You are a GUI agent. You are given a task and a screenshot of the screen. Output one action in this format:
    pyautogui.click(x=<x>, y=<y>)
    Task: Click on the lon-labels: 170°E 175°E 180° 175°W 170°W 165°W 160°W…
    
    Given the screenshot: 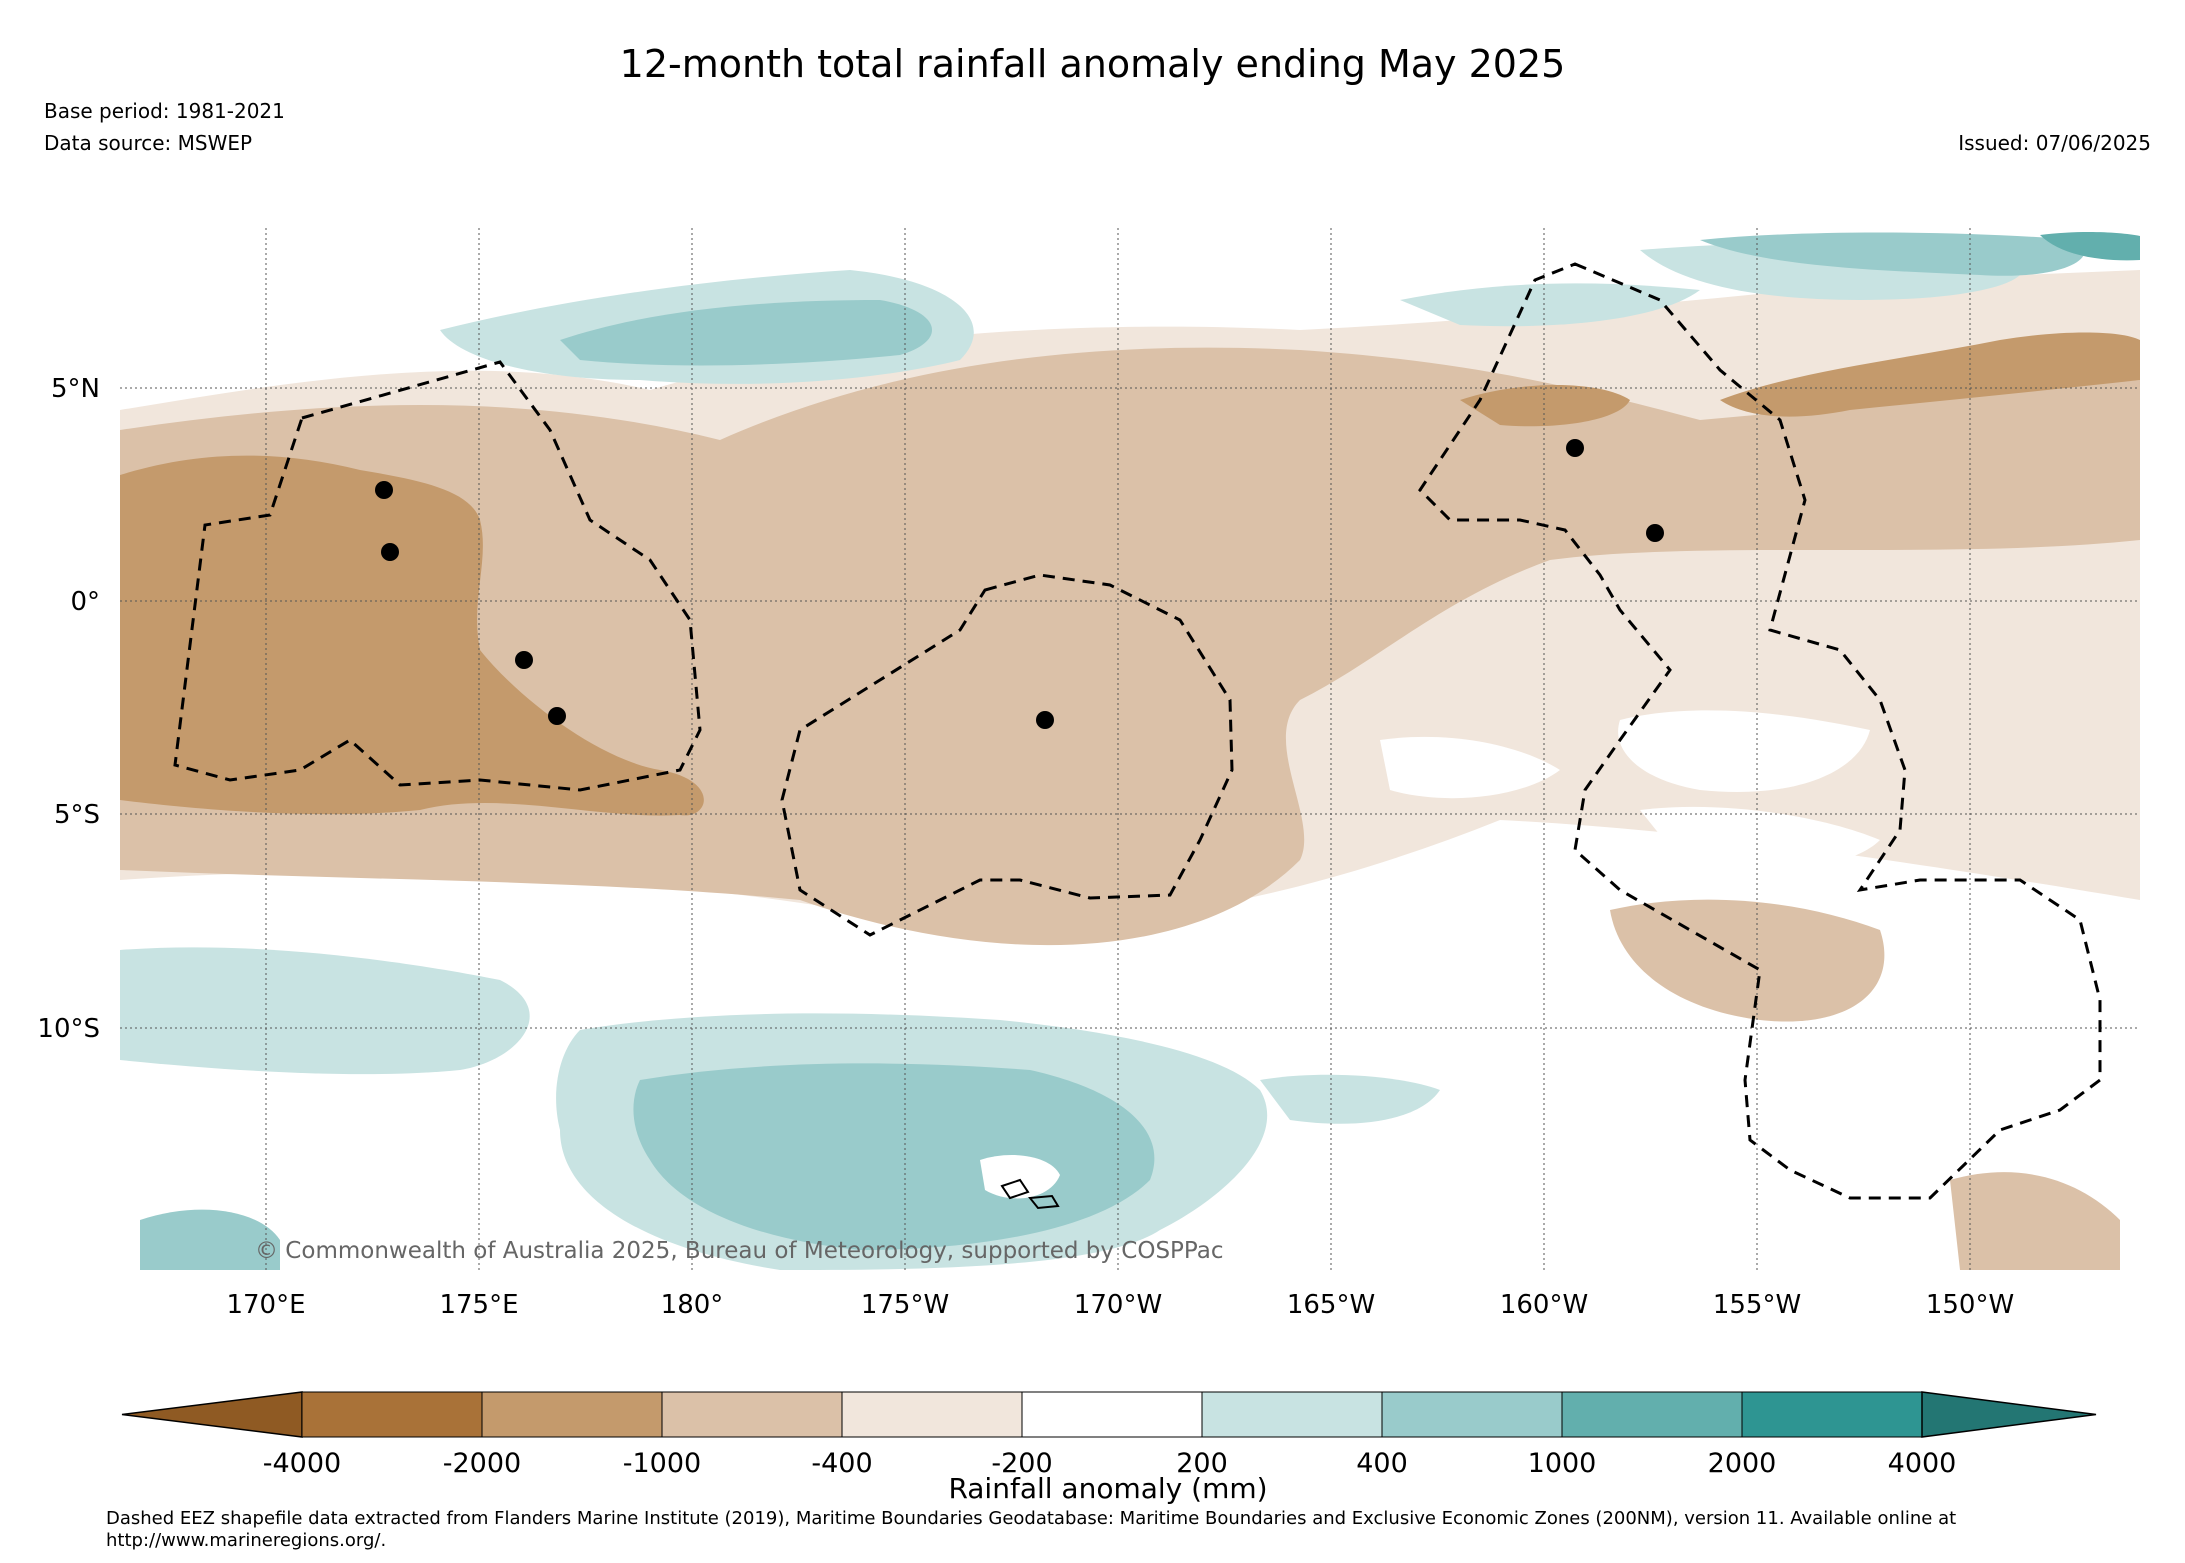 What is the action you would take?
    pyautogui.click(x=1120, y=1305)
    